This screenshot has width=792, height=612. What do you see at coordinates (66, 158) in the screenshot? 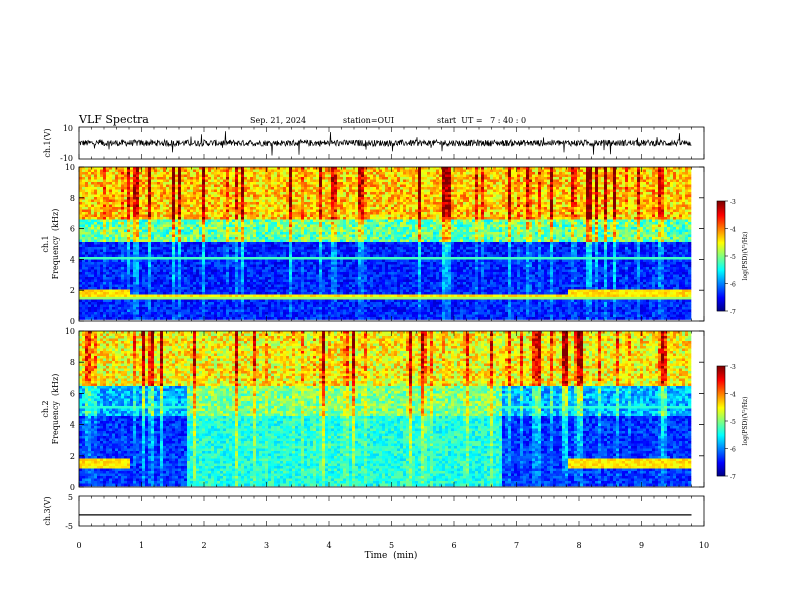
I see `ch1-ytick-bottom: -10` at bounding box center [66, 158].